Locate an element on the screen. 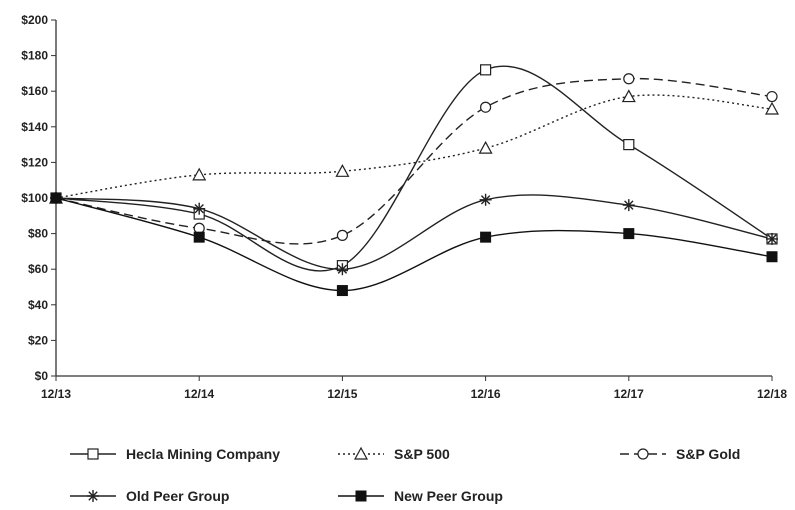 This screenshot has height=510, width=795. y-tick-label: $20 is located at coordinates (38, 340).